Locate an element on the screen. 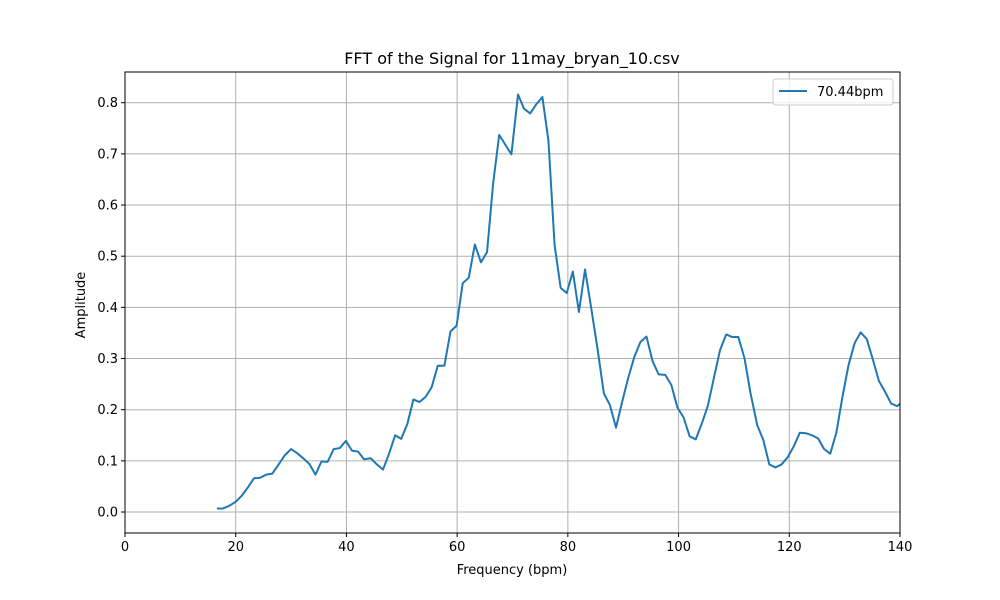  x-tick-label: 40 is located at coordinates (346, 547).